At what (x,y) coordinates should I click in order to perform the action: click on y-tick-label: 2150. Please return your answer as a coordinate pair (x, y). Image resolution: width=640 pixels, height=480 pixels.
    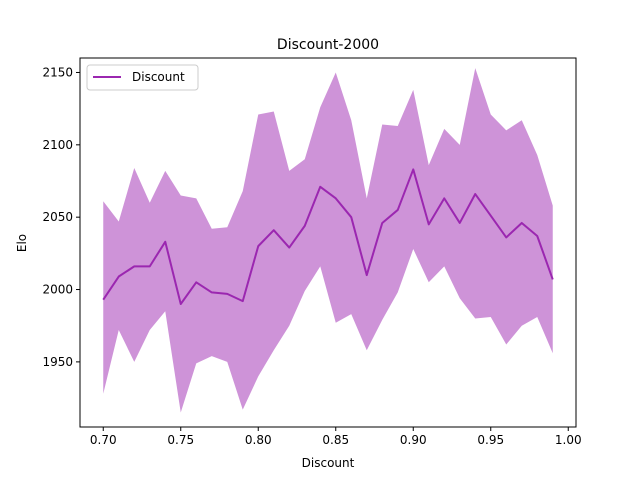
    Looking at the image, I should click on (57, 72).